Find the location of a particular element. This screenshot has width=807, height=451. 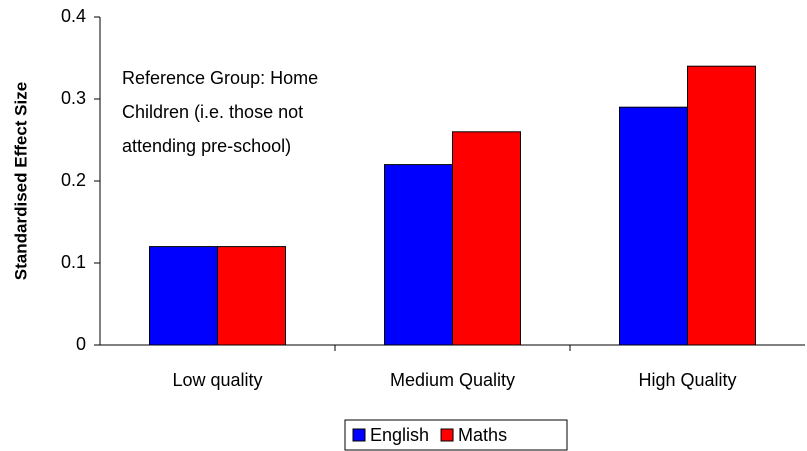

annotation: attending pre-school) is located at coordinates (206, 146).